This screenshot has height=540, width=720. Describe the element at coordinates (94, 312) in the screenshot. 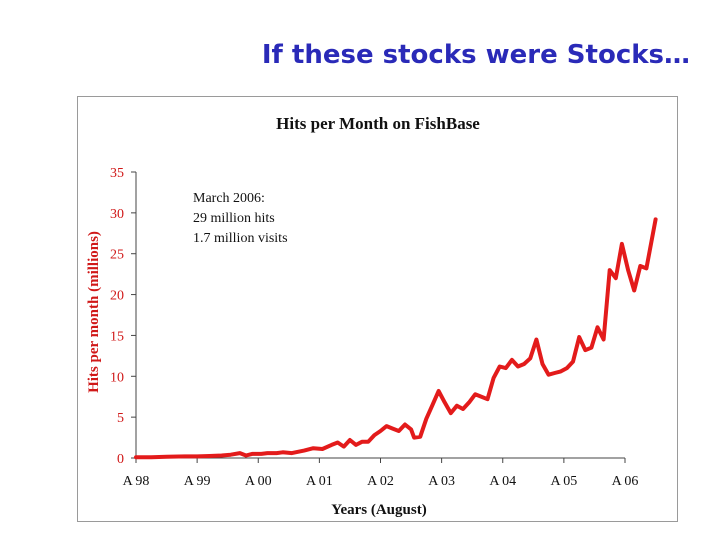

I see `y-axis-label: Hits per month (millions)` at that location.